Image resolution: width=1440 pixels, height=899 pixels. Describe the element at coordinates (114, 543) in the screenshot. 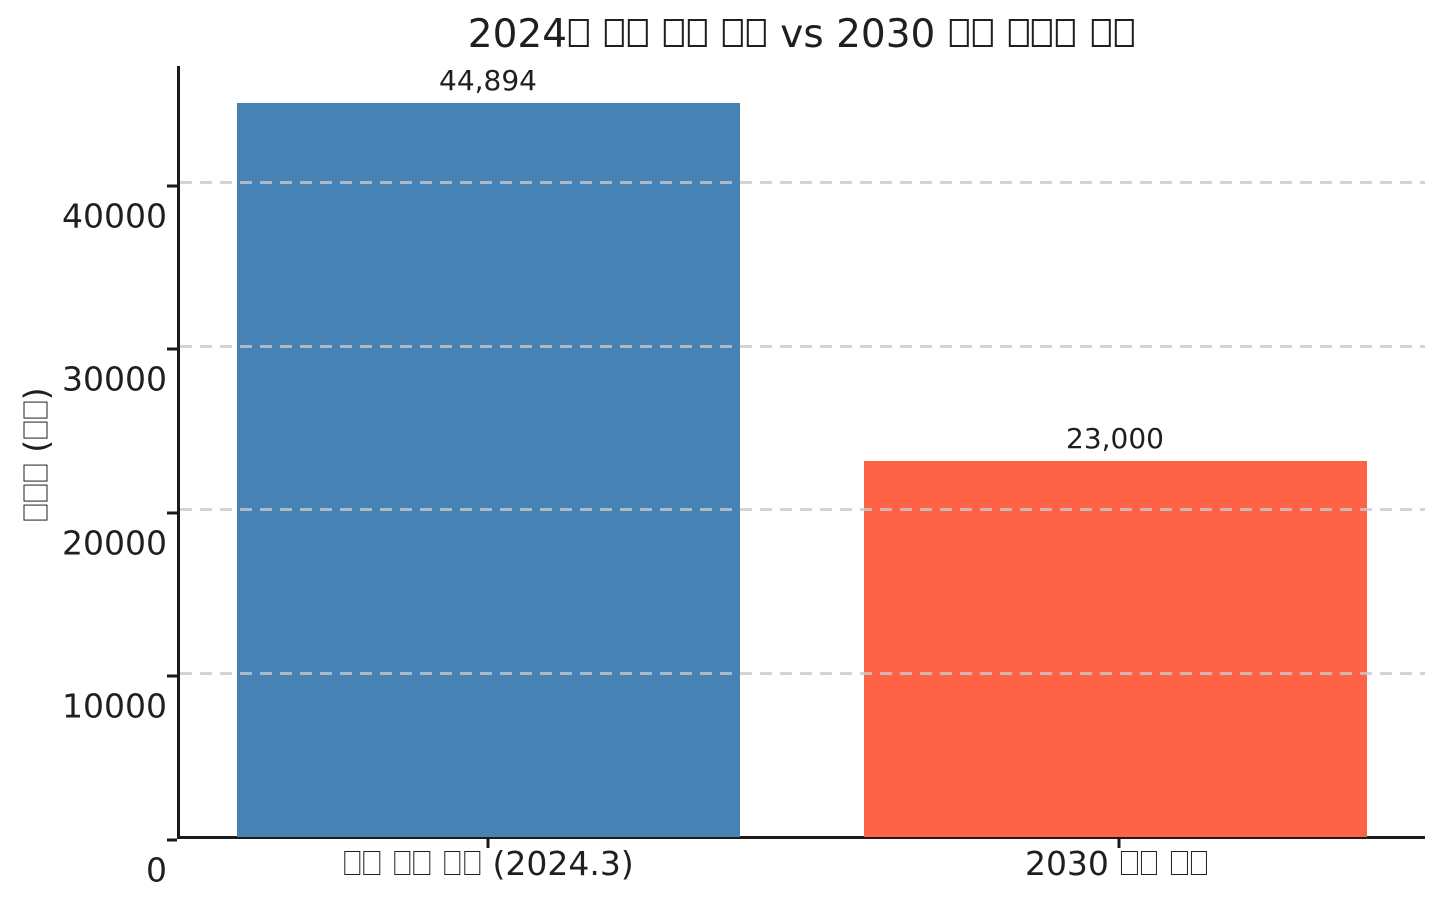

I see `y-tick-label: 20000` at that location.